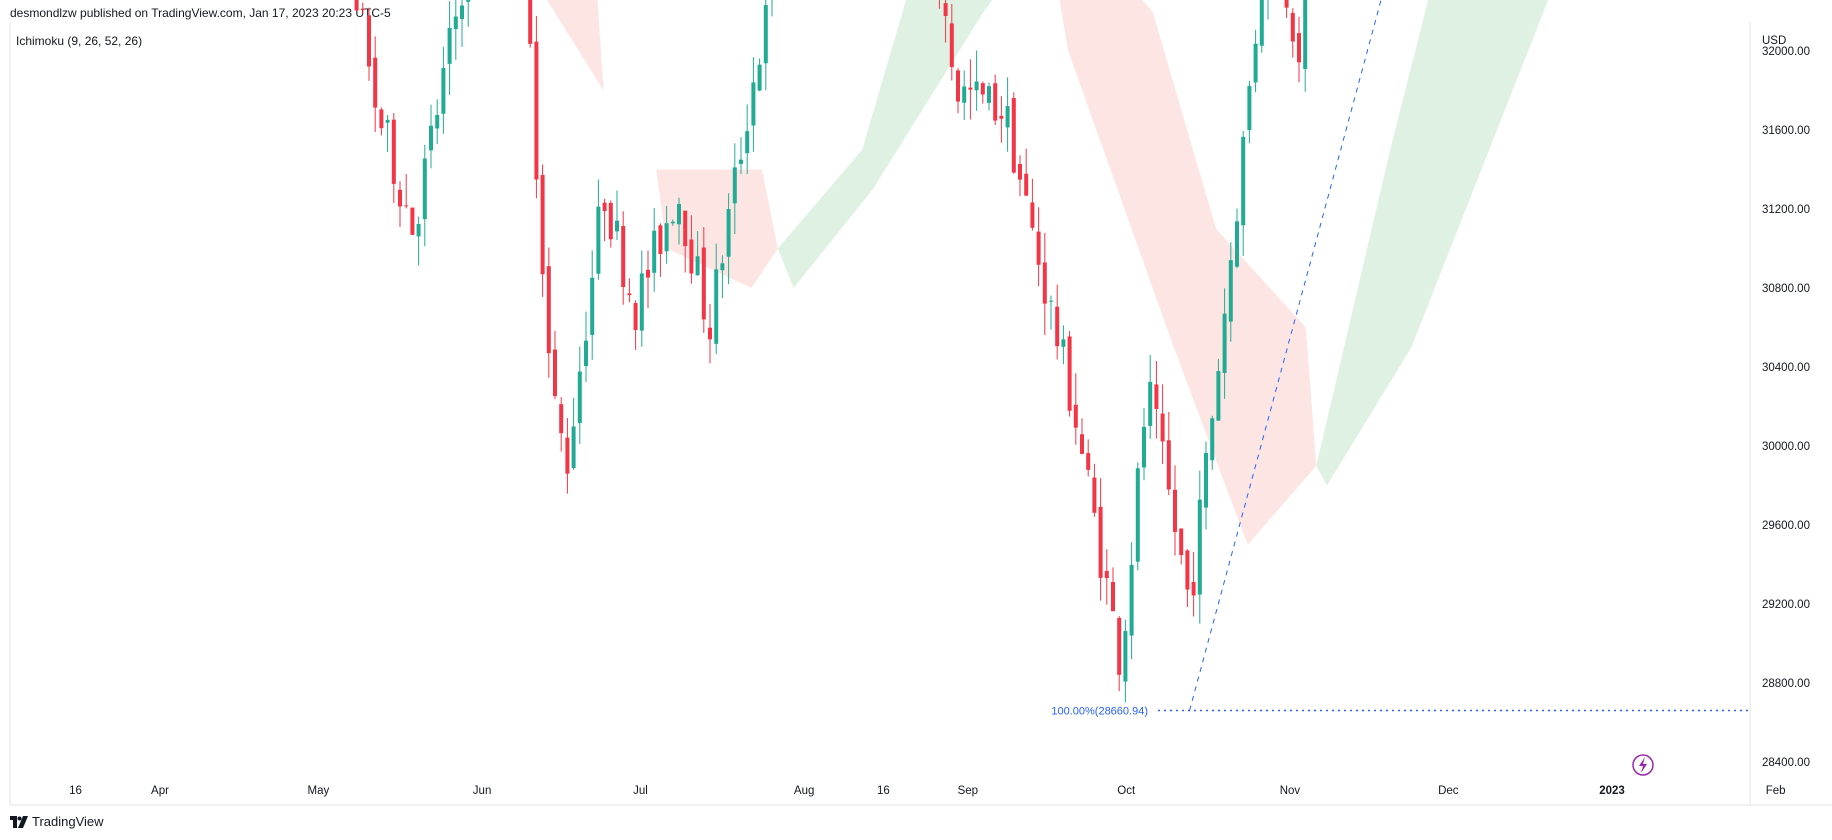  What do you see at coordinates (1643, 765) in the screenshot?
I see `lightning-icon` at bounding box center [1643, 765].